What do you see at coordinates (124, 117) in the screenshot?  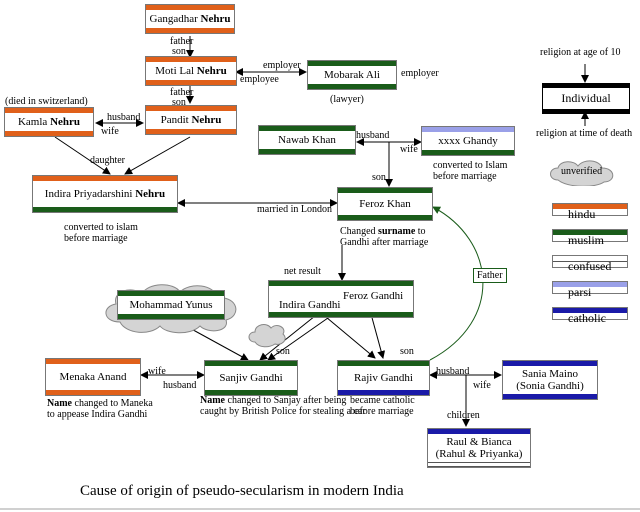 I see `label-husband: husband` at bounding box center [124, 117].